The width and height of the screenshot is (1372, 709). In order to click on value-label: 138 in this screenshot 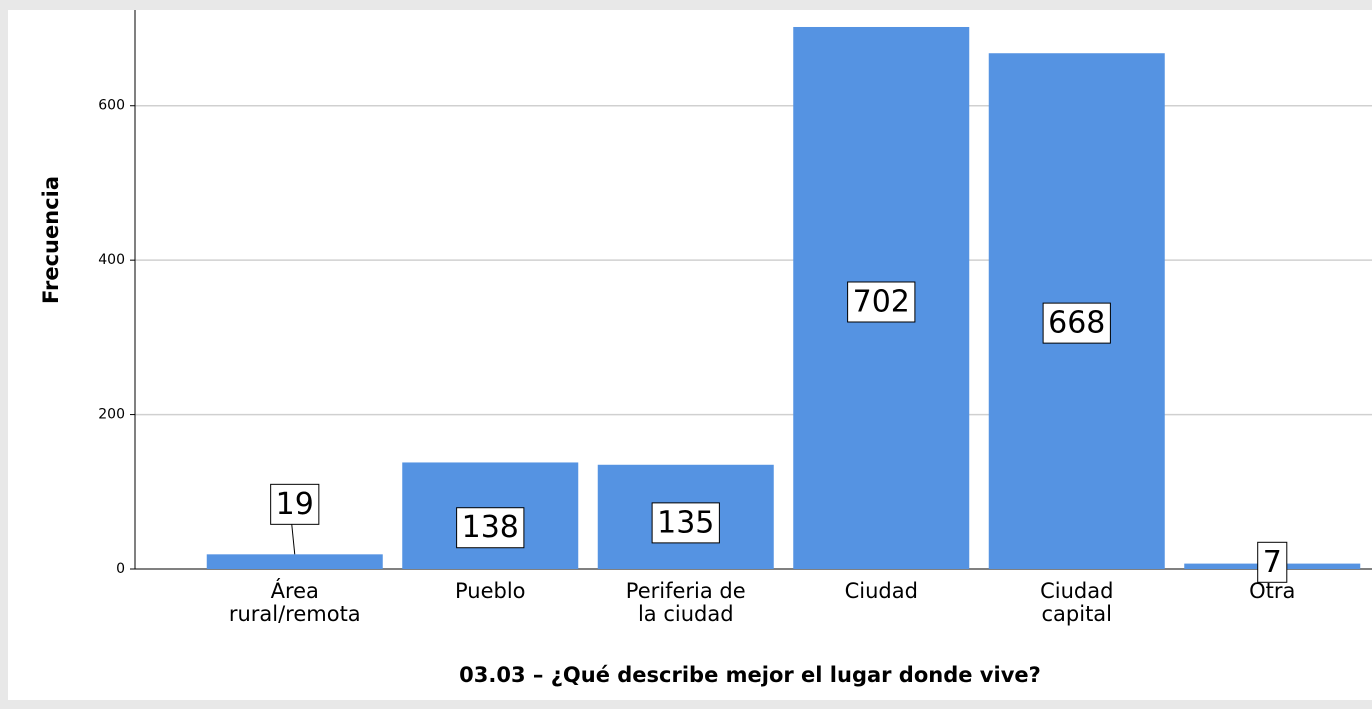, I will do `click(490, 527)`.